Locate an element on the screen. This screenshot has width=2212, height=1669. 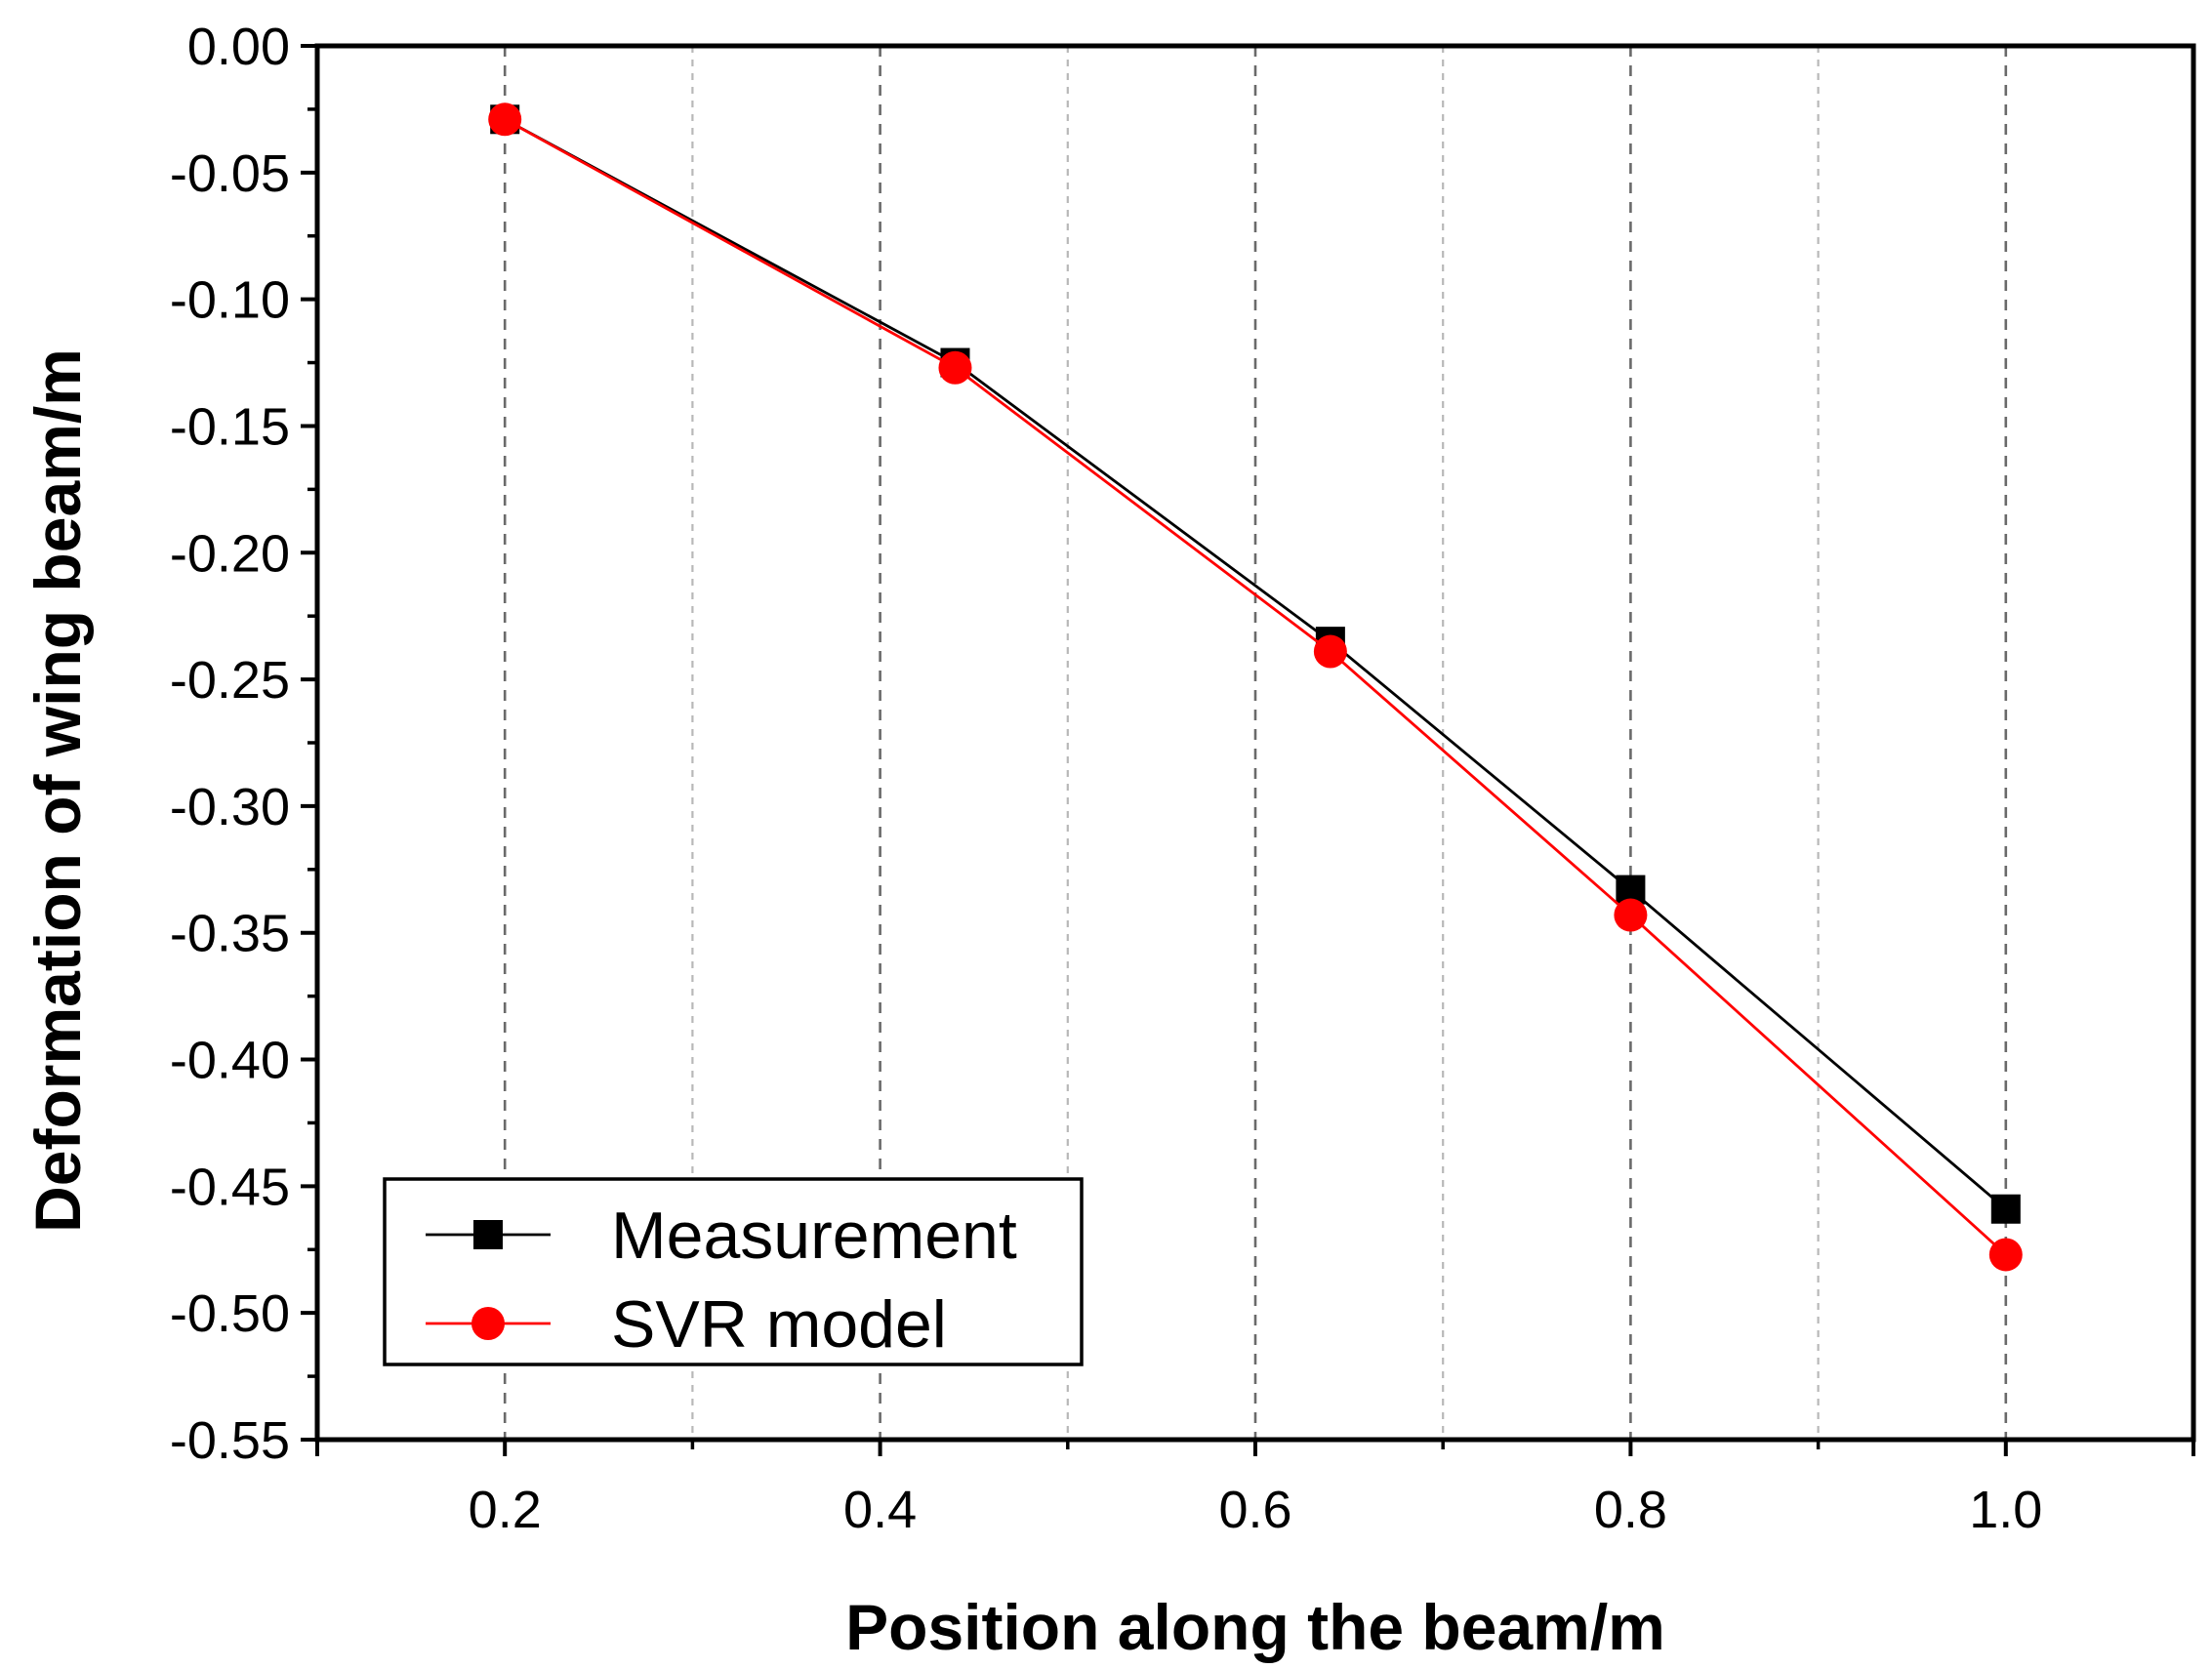
x-tick-label-4: 1.0 is located at coordinates (2005, 1510).